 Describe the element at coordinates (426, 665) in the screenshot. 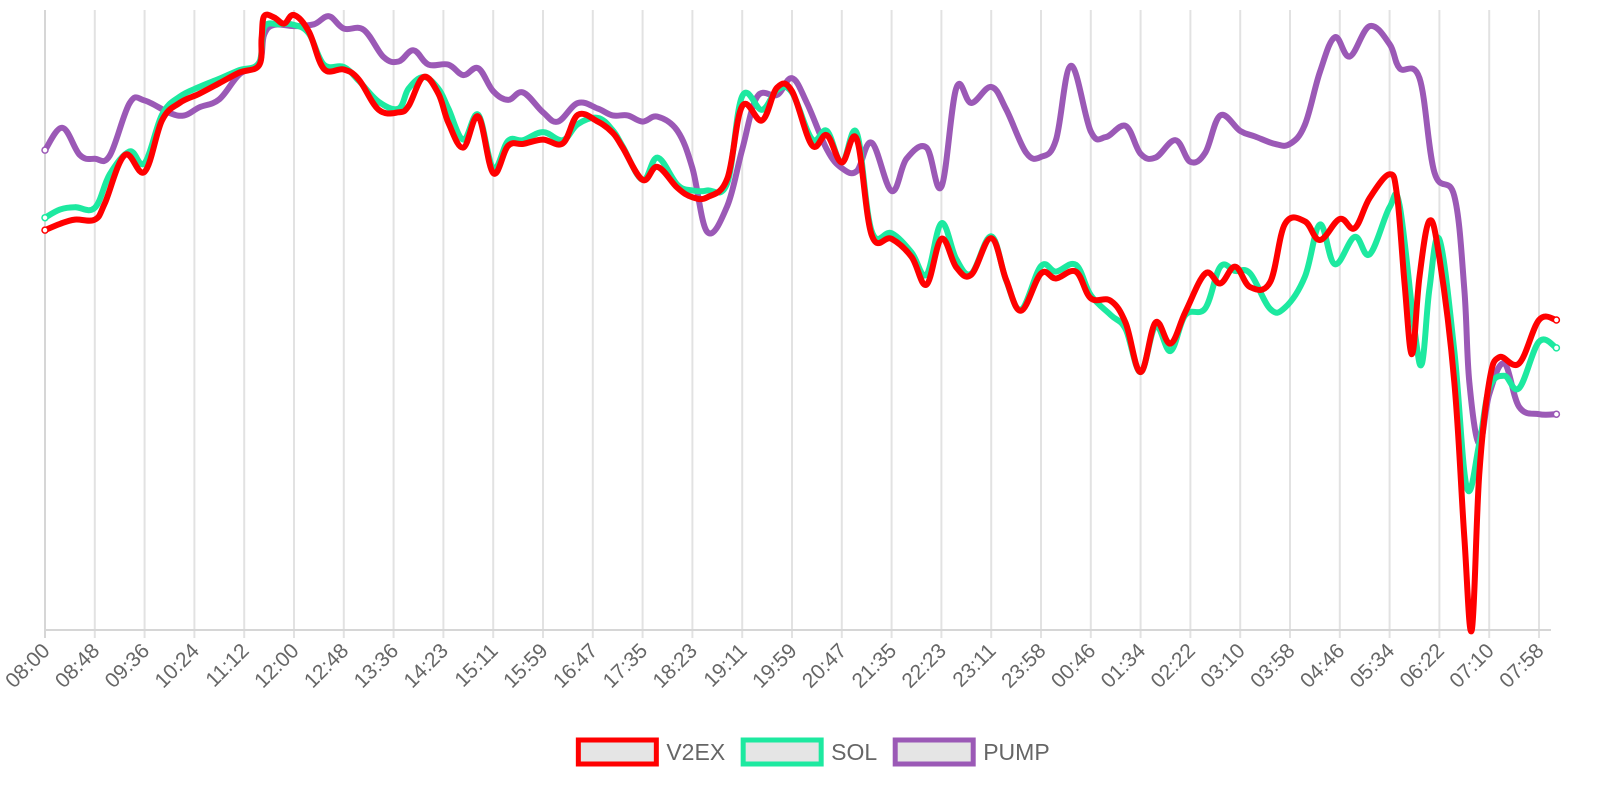

I see `x-tick-label: 14:23` at that location.